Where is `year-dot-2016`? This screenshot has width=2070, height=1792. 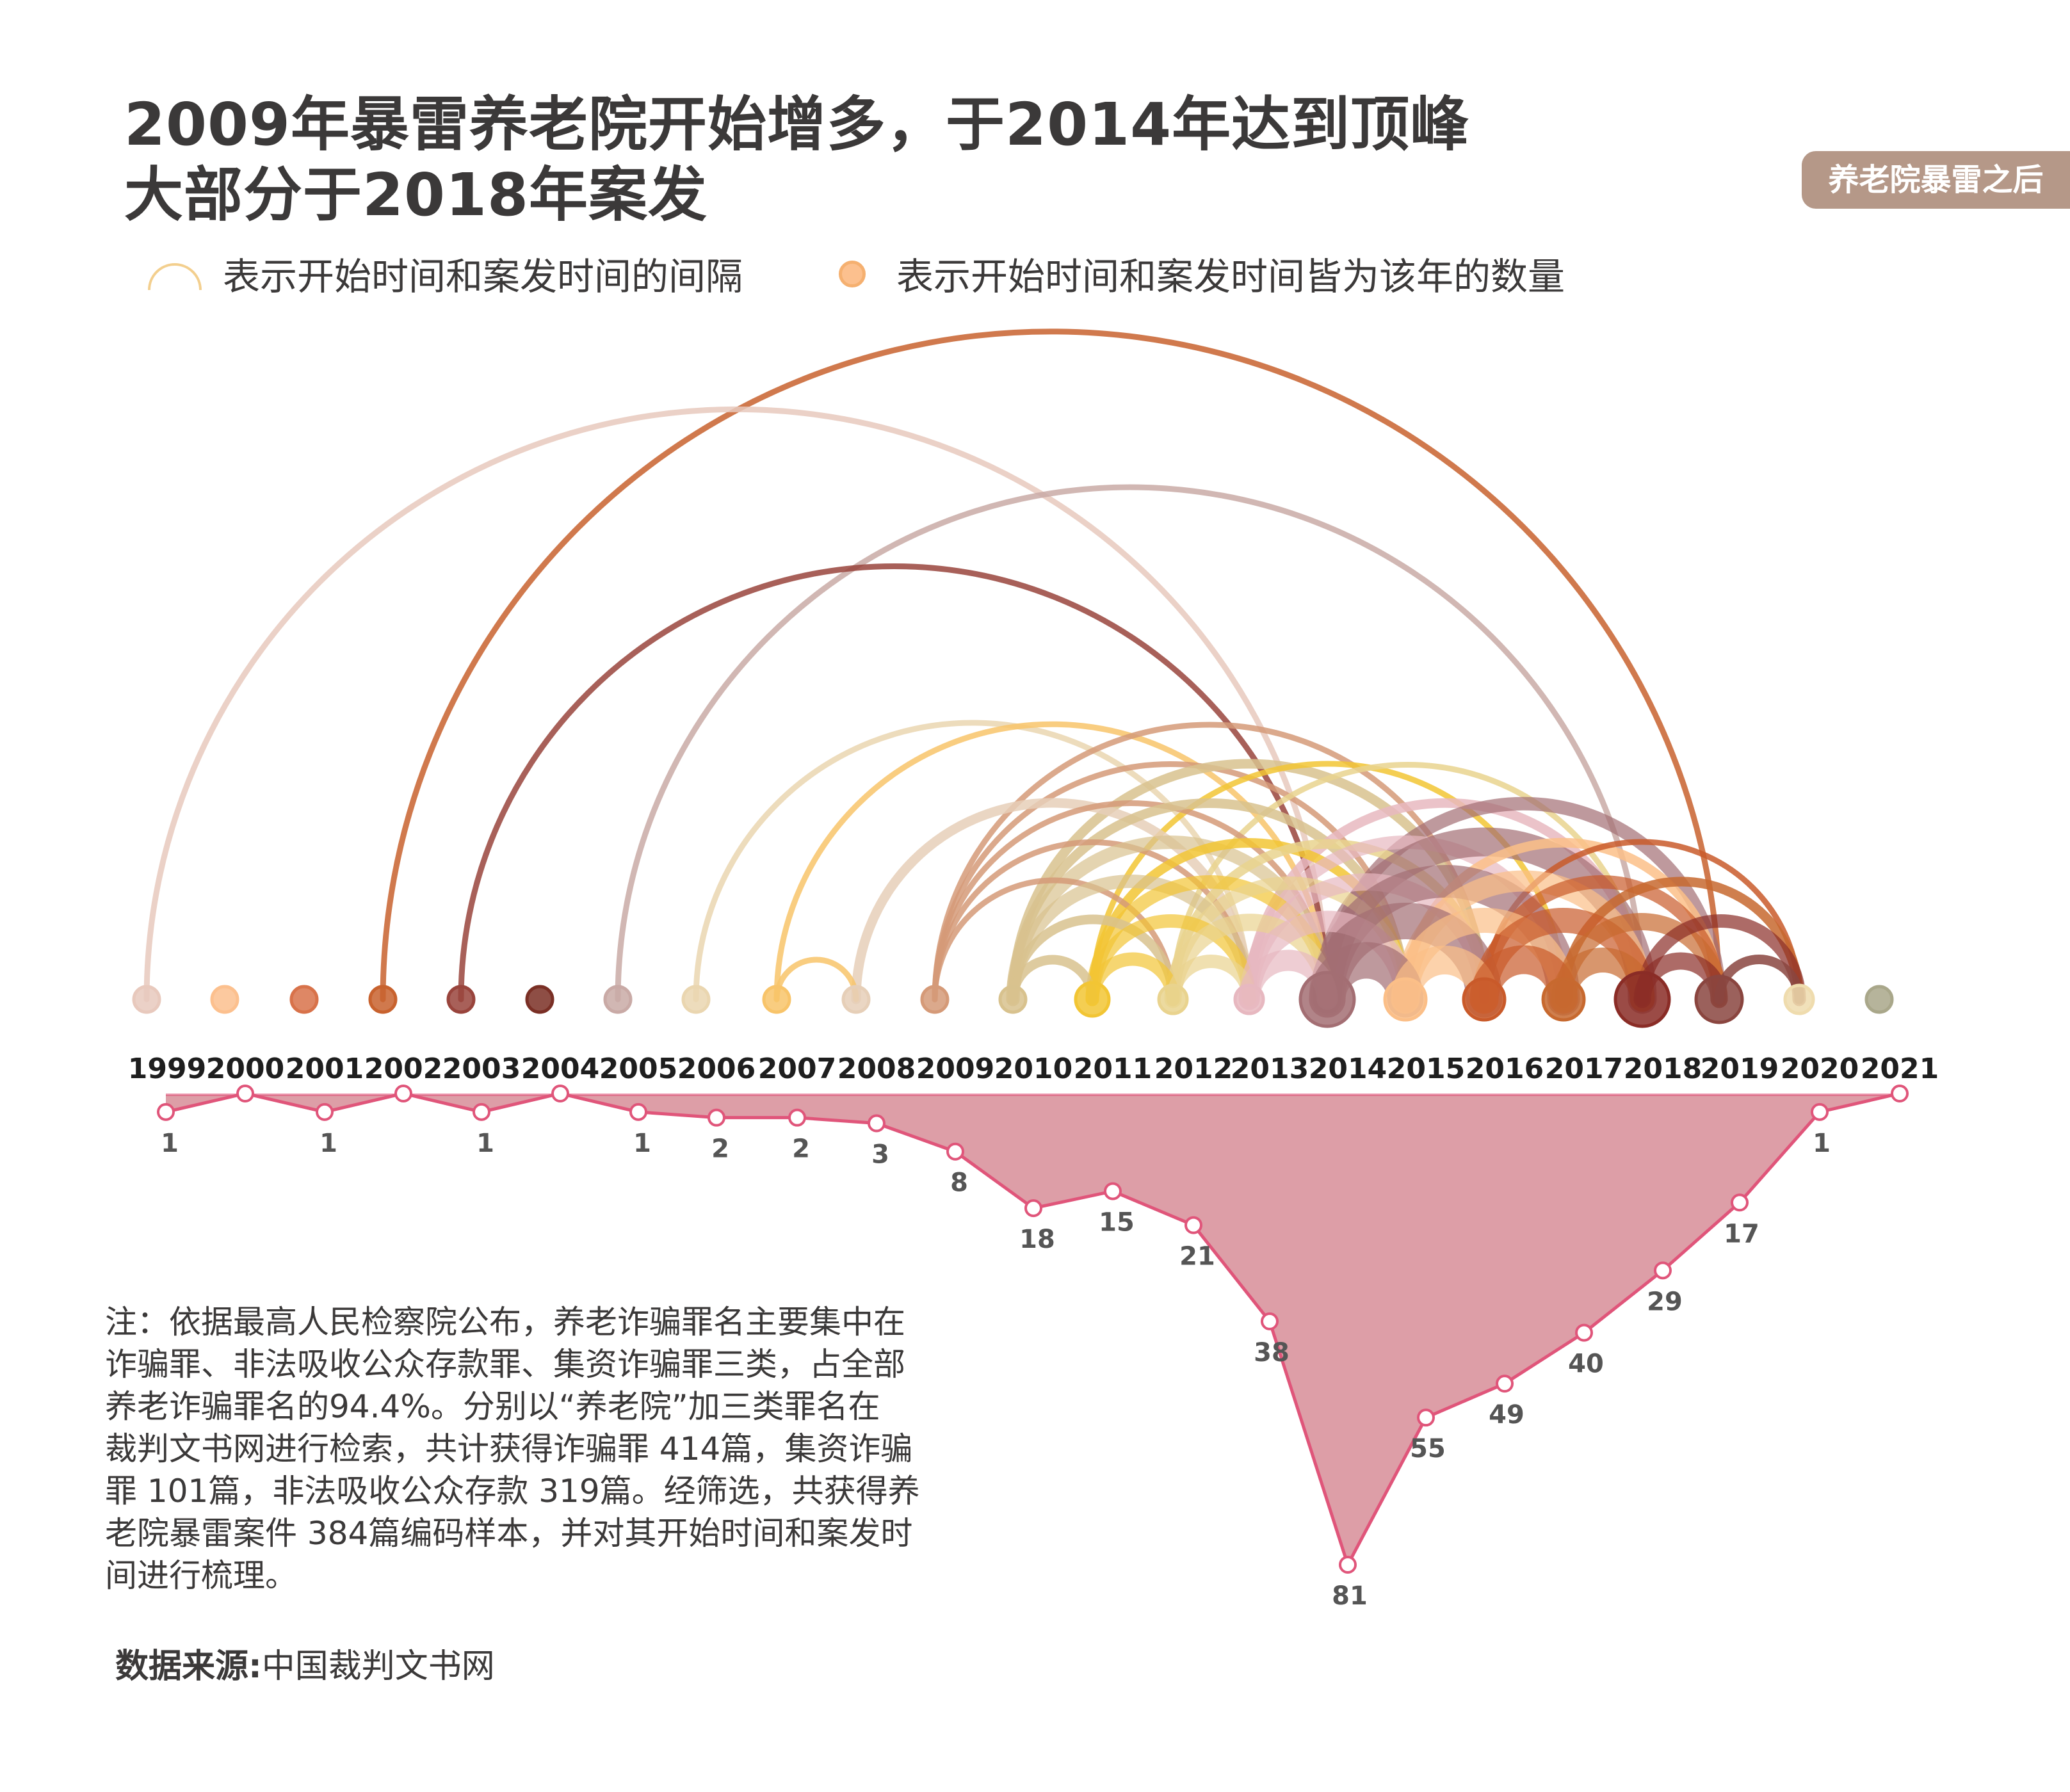
year-dot-2016 is located at coordinates (1484, 999).